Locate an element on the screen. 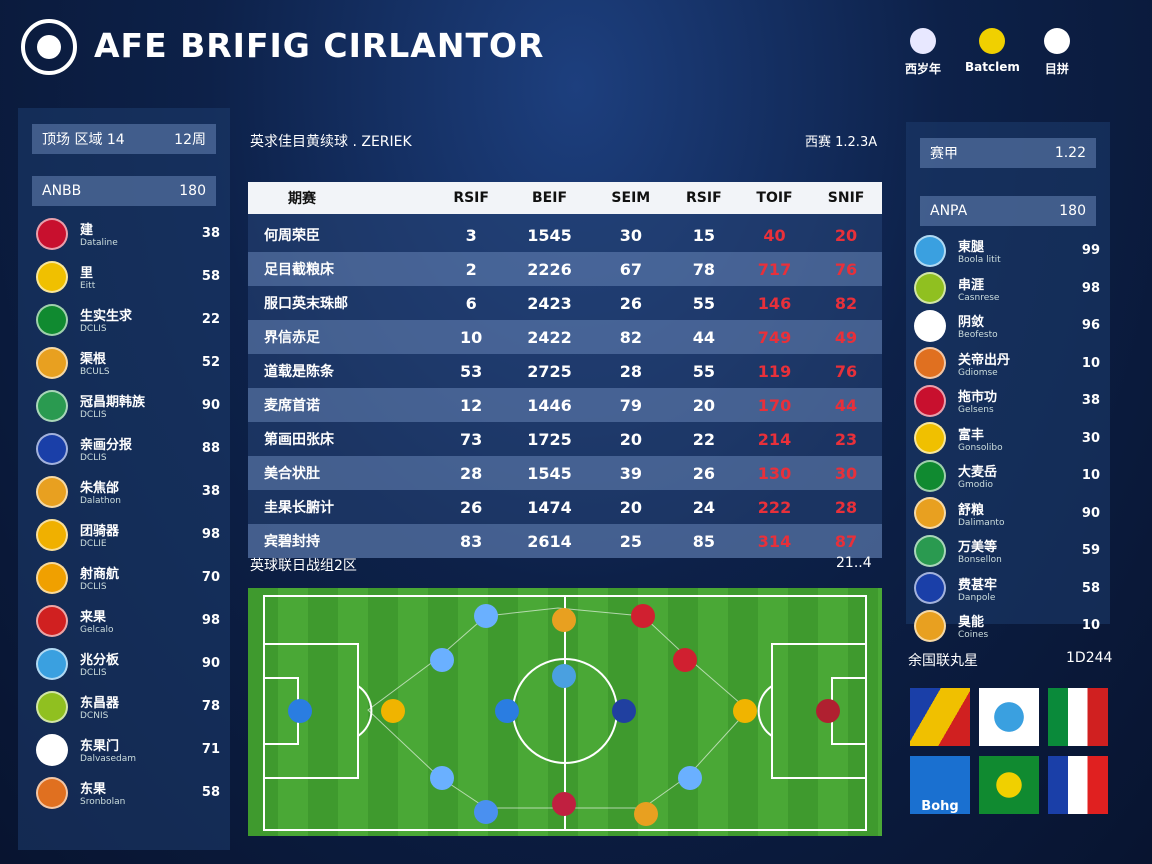 The image size is (1152, 864). table-row: 第画田张床 73 1725 20 22 214 23 is located at coordinates (565, 439).